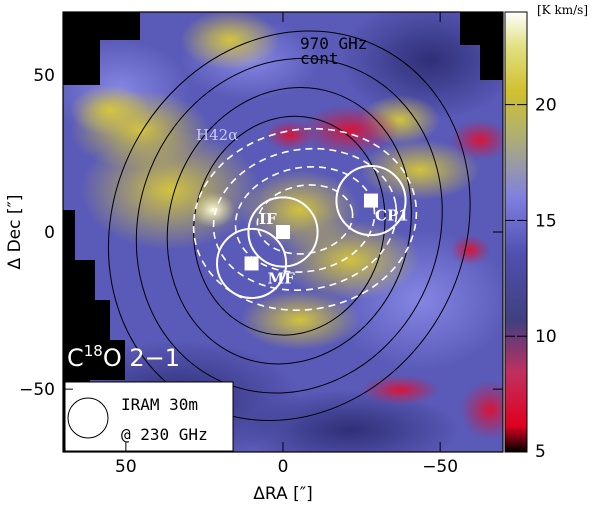 This screenshot has height=505, width=600. What do you see at coordinates (440, 467) in the screenshot?
I see `x-tick-label: −50` at bounding box center [440, 467].